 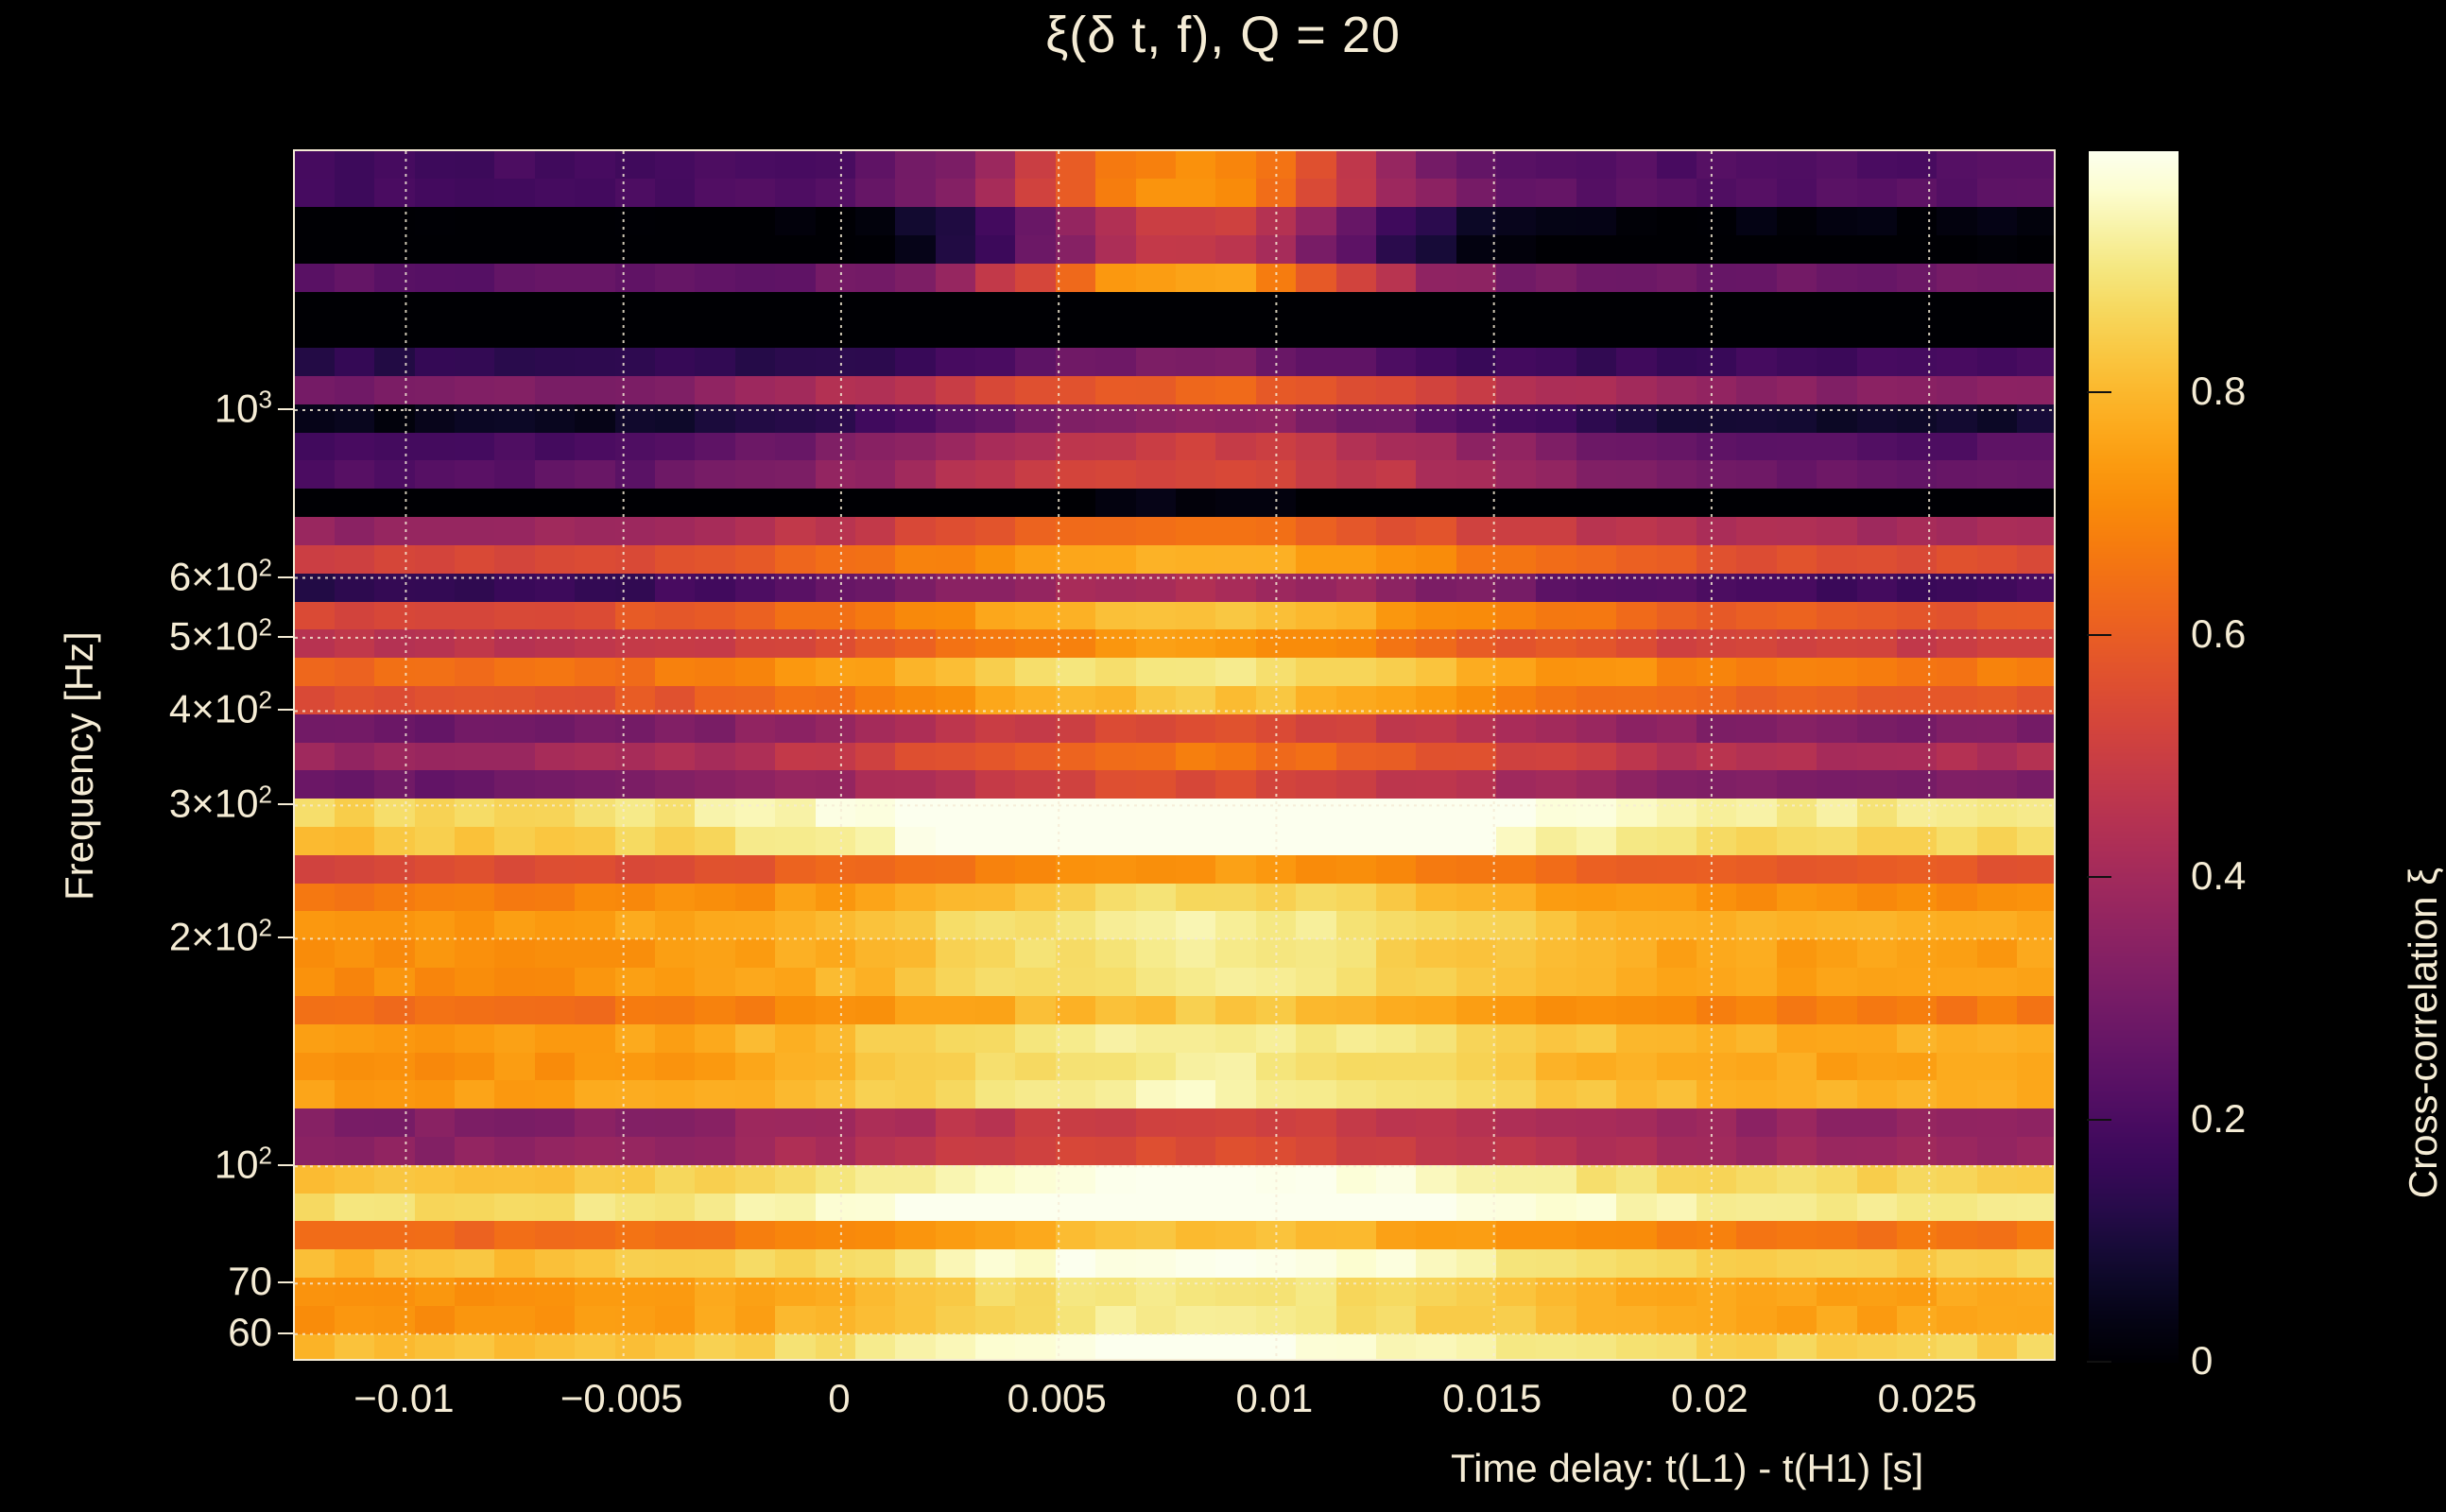 What do you see at coordinates (243, 408) in the screenshot?
I see `y-tick-label: 10³` at bounding box center [243, 408].